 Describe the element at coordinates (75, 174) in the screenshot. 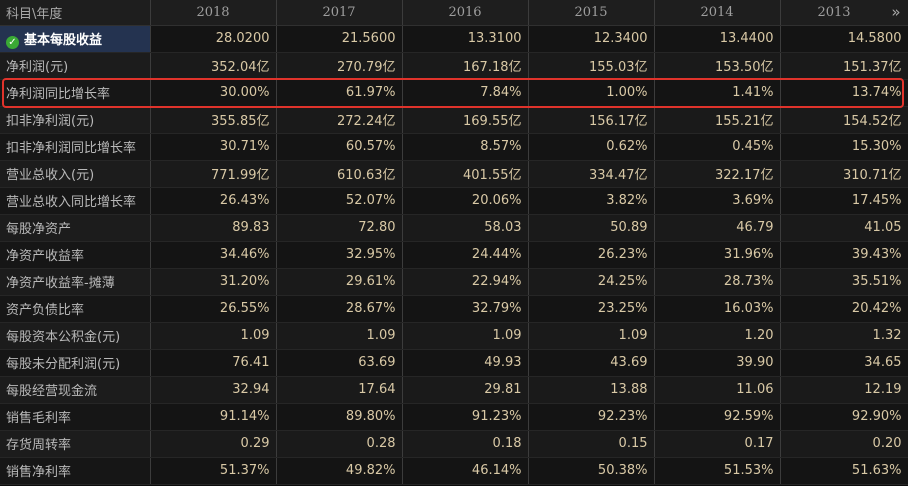

I see `row-label: 营业总收入(元)` at that location.